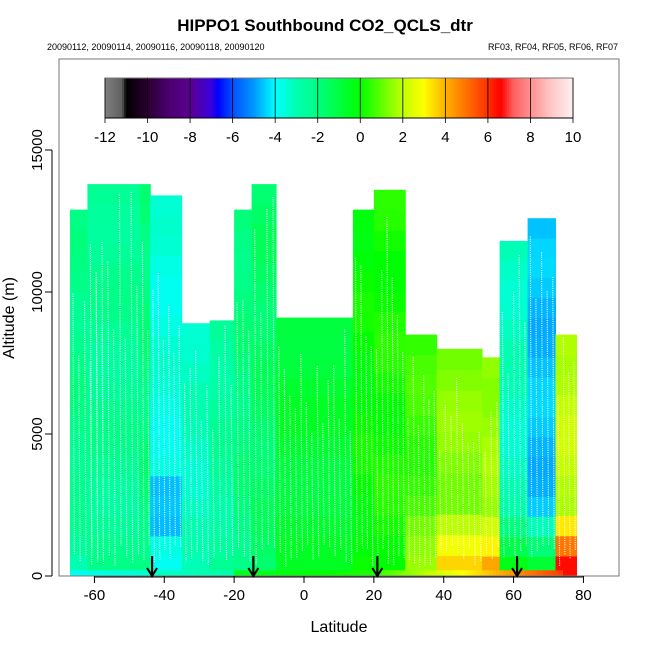 The width and height of the screenshot is (650, 650). I want to click on colorbar-tick-label: -8, so click(189, 137).